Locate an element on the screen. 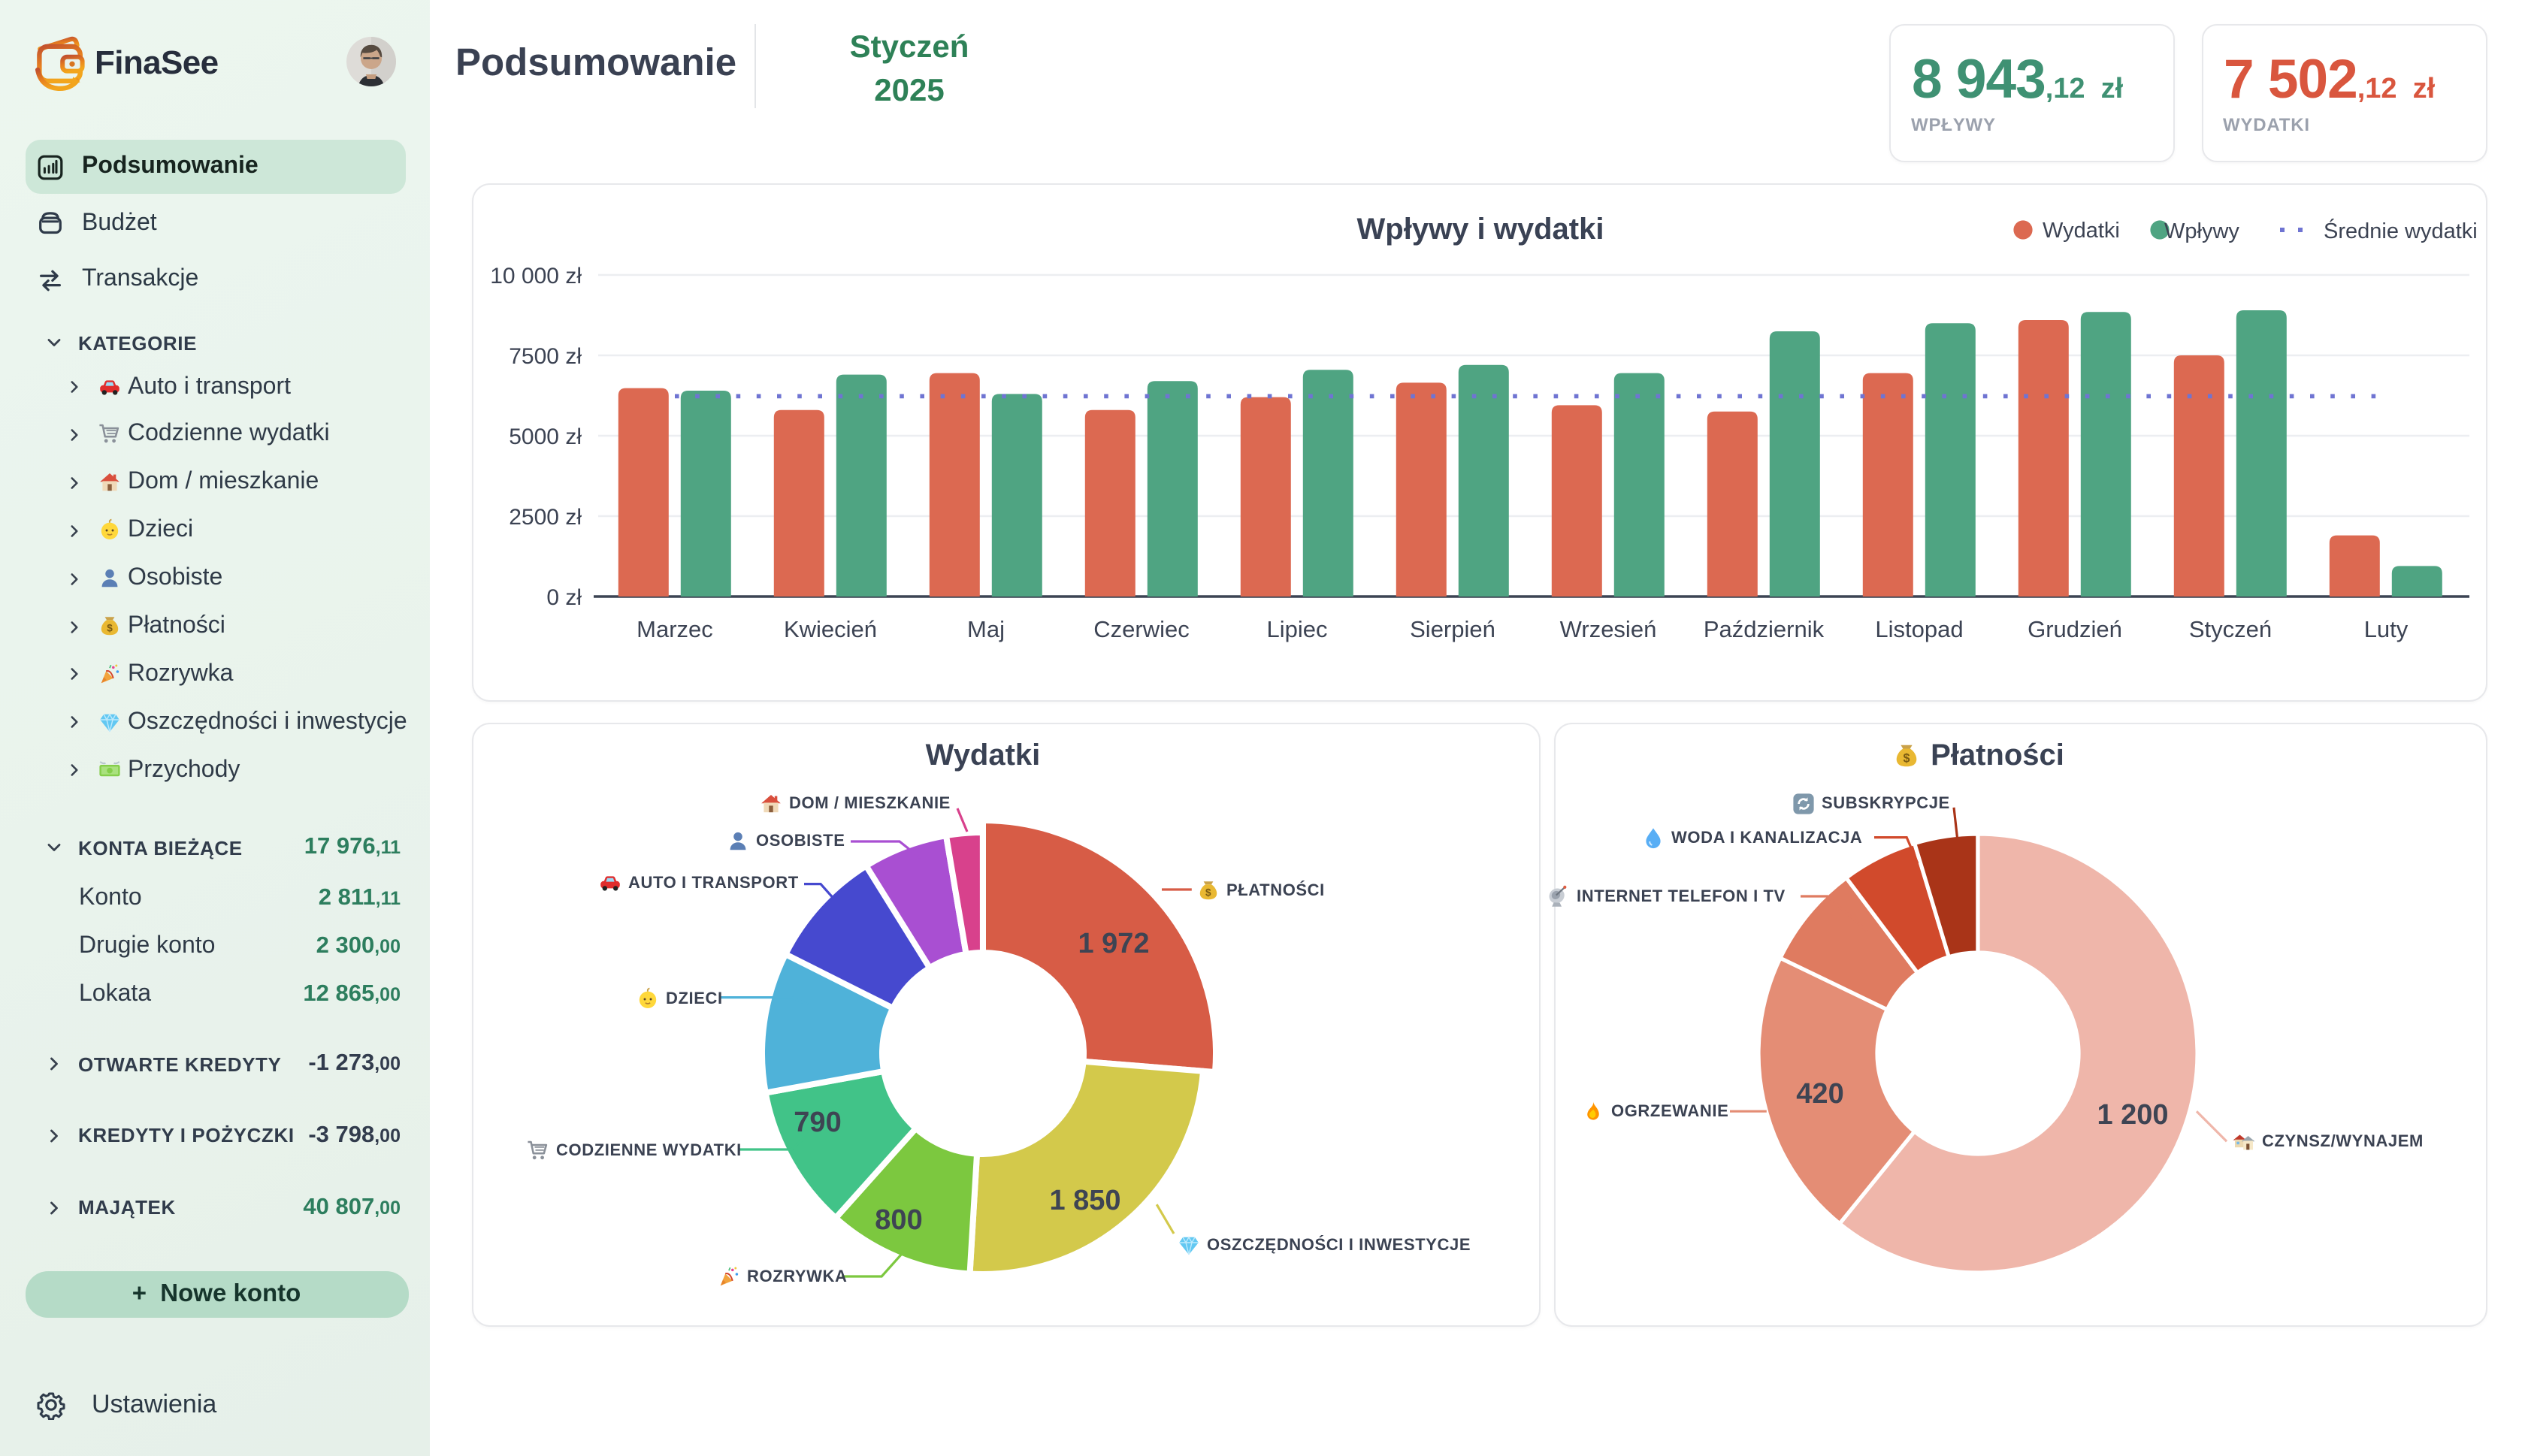  svg-text: Czerwiec is located at coordinates (1141, 629).